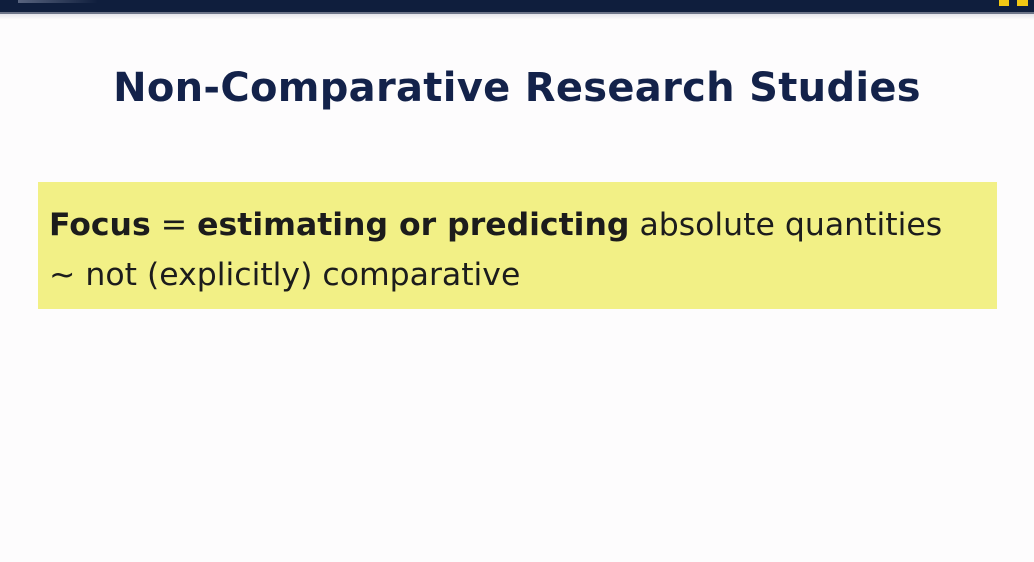 The width and height of the screenshot is (1034, 562). I want to click on header-bar, so click(517, 7).